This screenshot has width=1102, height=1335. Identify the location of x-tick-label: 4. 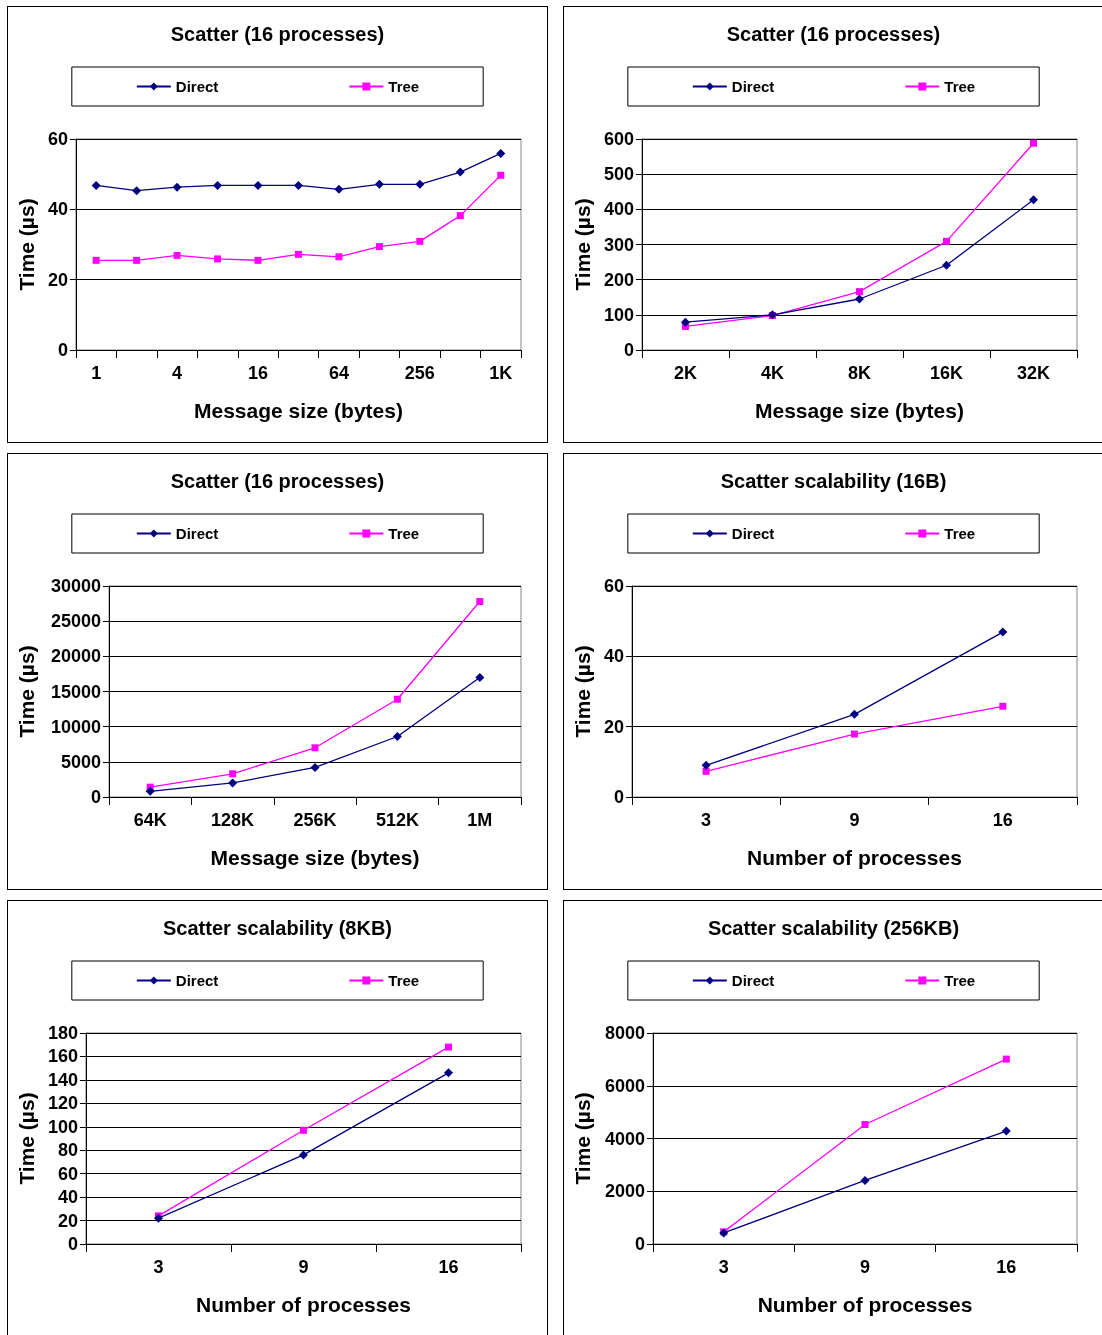
(177, 373).